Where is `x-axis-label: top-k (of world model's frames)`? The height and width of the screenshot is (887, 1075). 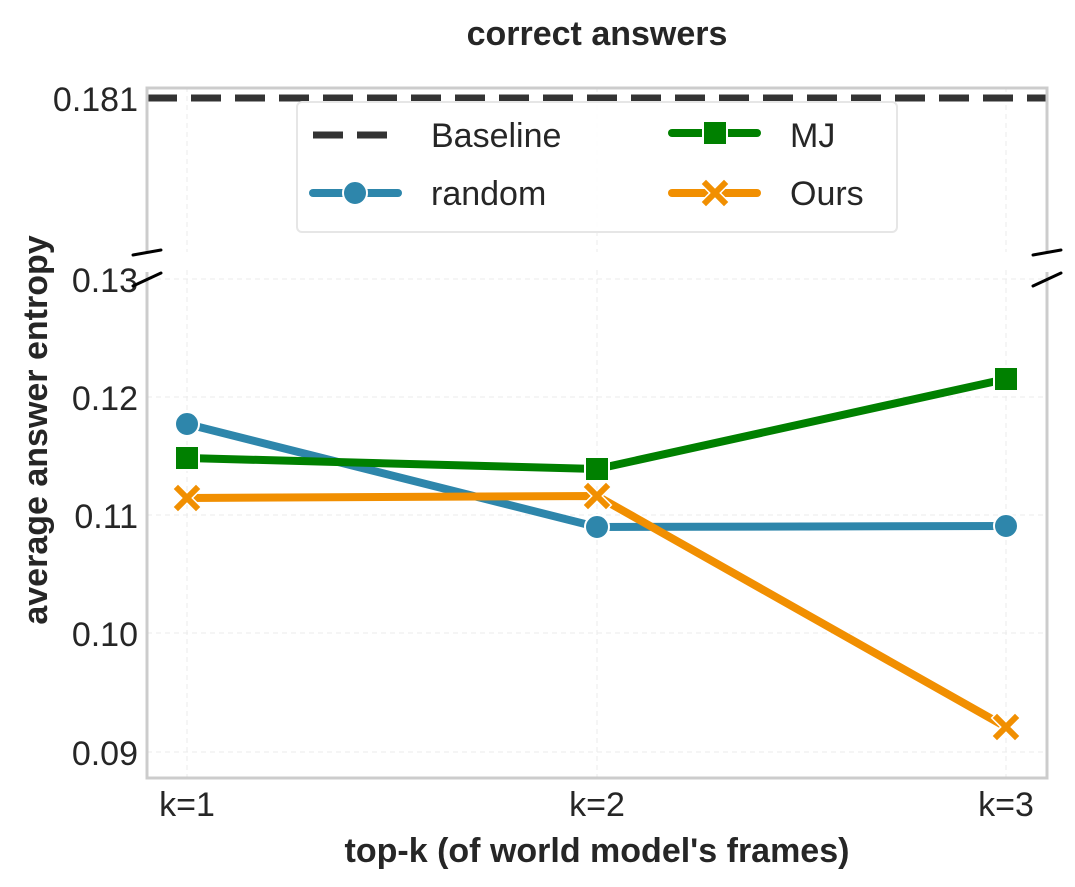 x-axis-label: top-k (of world model's frames) is located at coordinates (597, 851).